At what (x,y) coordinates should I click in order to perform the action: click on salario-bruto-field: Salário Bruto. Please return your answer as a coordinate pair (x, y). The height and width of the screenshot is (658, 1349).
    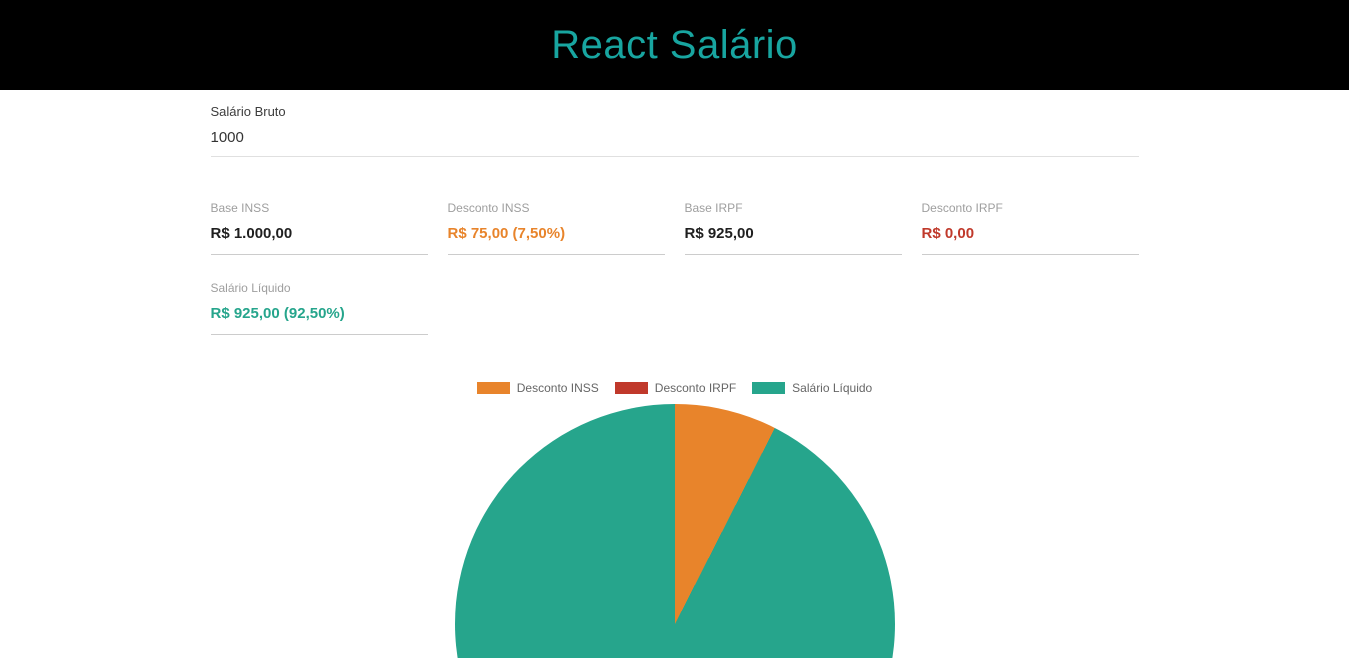
    Looking at the image, I should click on (674, 130).